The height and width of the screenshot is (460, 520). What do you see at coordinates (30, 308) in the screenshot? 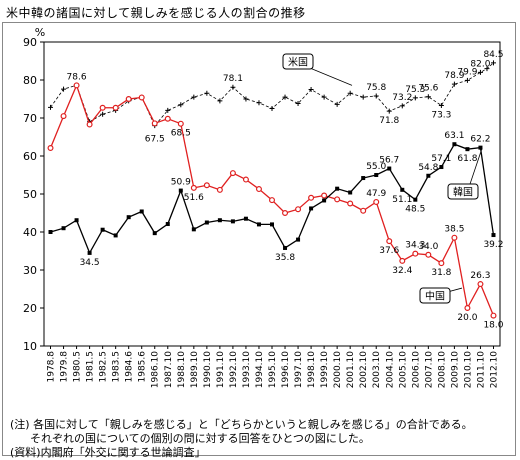
I see `y-tick-label: 20` at bounding box center [30, 308].